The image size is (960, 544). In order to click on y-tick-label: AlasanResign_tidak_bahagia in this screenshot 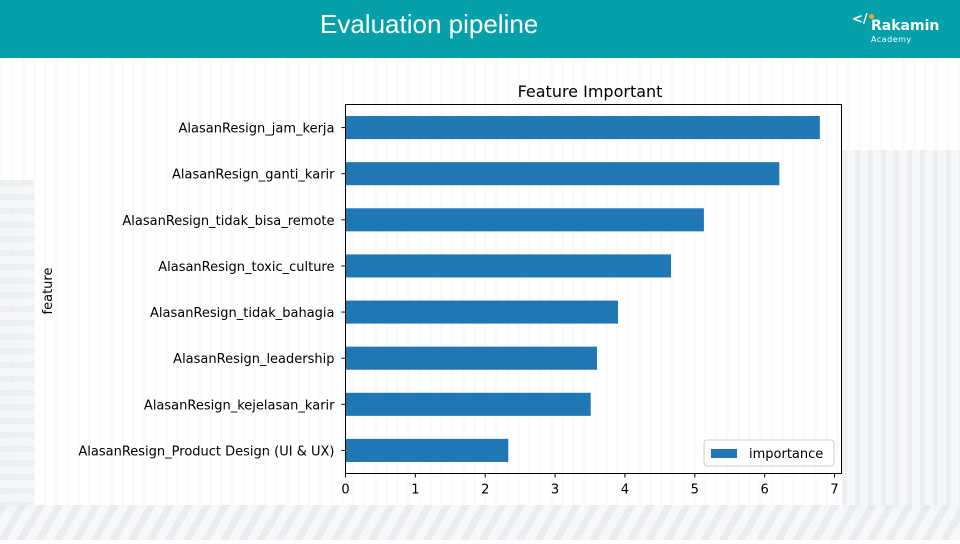, I will do `click(242, 313)`.